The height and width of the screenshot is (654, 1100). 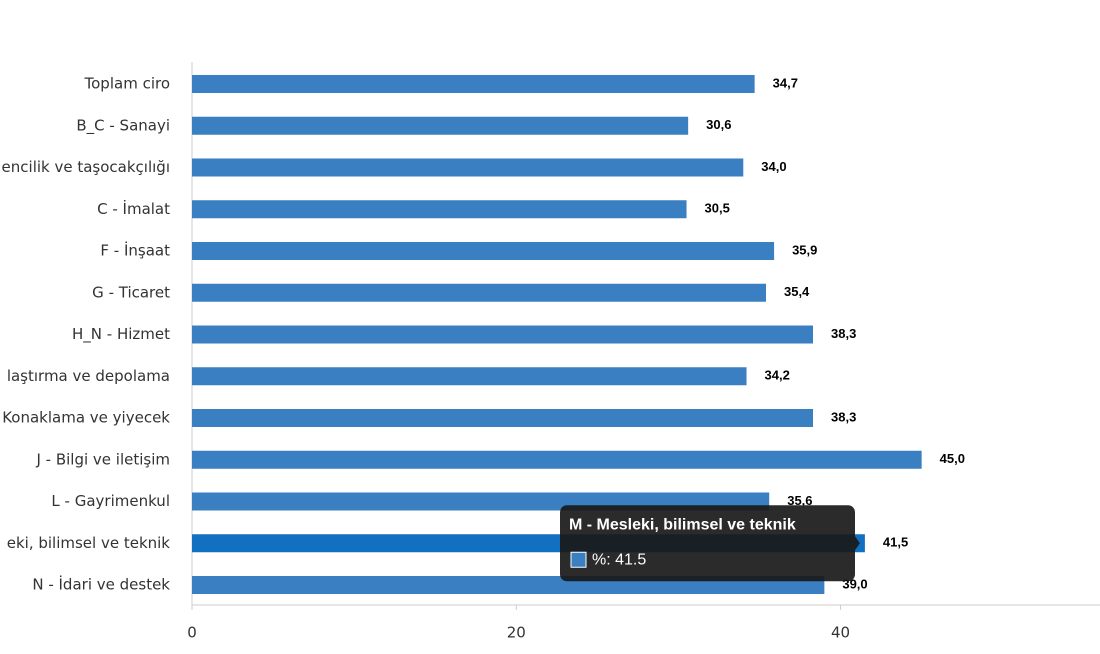 I want to click on tooltip-box, so click(x=707, y=543).